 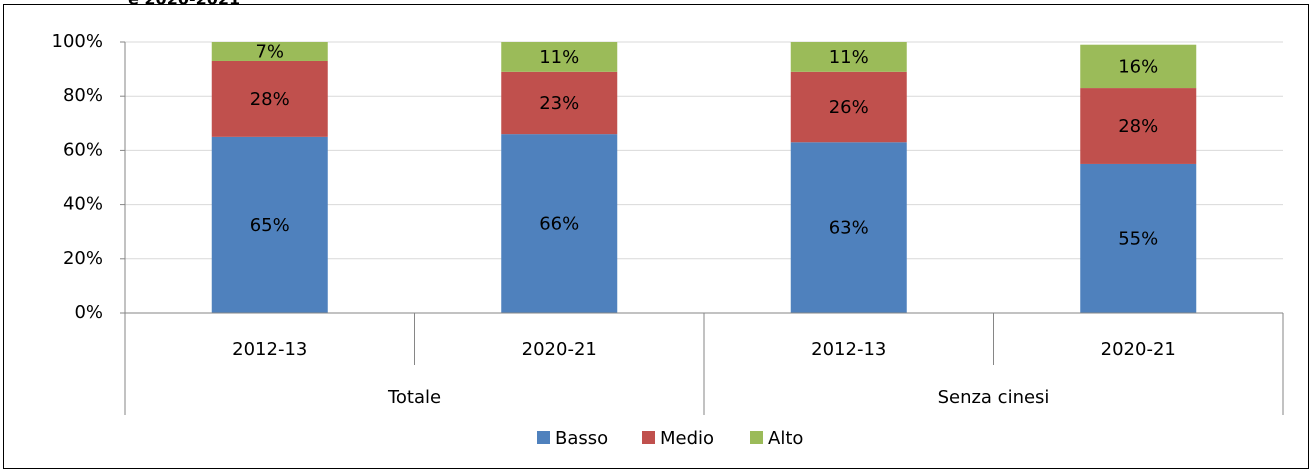 What do you see at coordinates (83, 149) in the screenshot?
I see `y-tick-label: 60%` at bounding box center [83, 149].